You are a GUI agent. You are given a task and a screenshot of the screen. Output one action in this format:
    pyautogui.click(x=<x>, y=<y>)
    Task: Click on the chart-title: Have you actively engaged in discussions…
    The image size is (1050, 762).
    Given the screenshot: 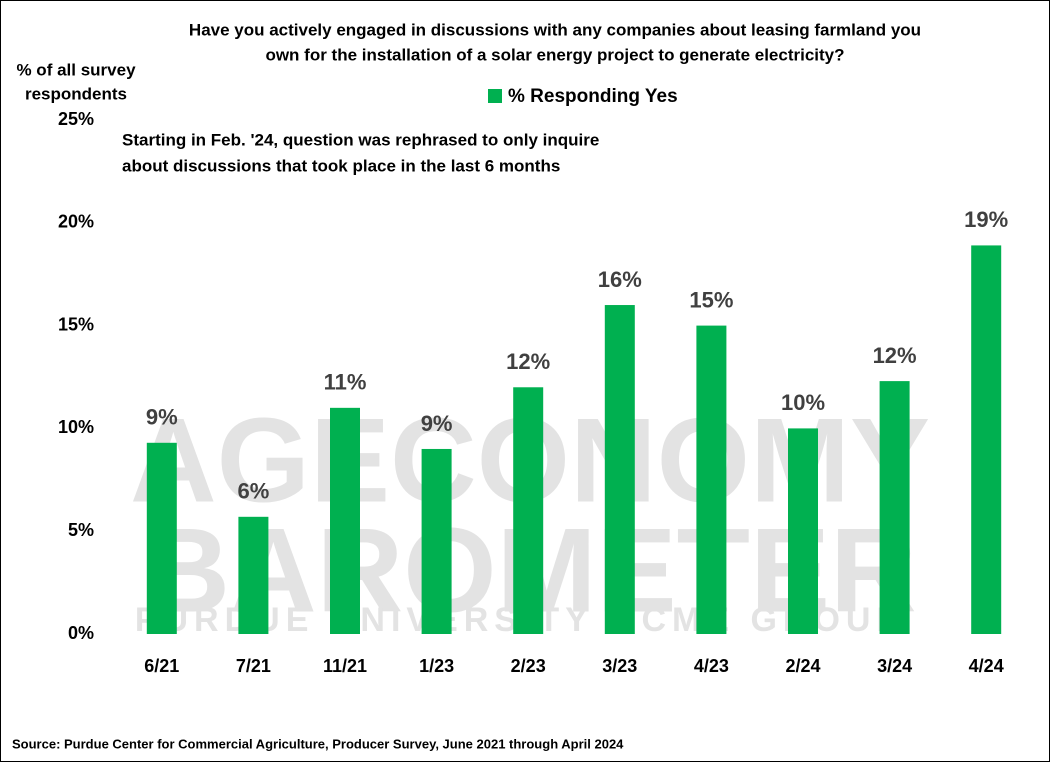 What is the action you would take?
    pyautogui.click(x=555, y=29)
    